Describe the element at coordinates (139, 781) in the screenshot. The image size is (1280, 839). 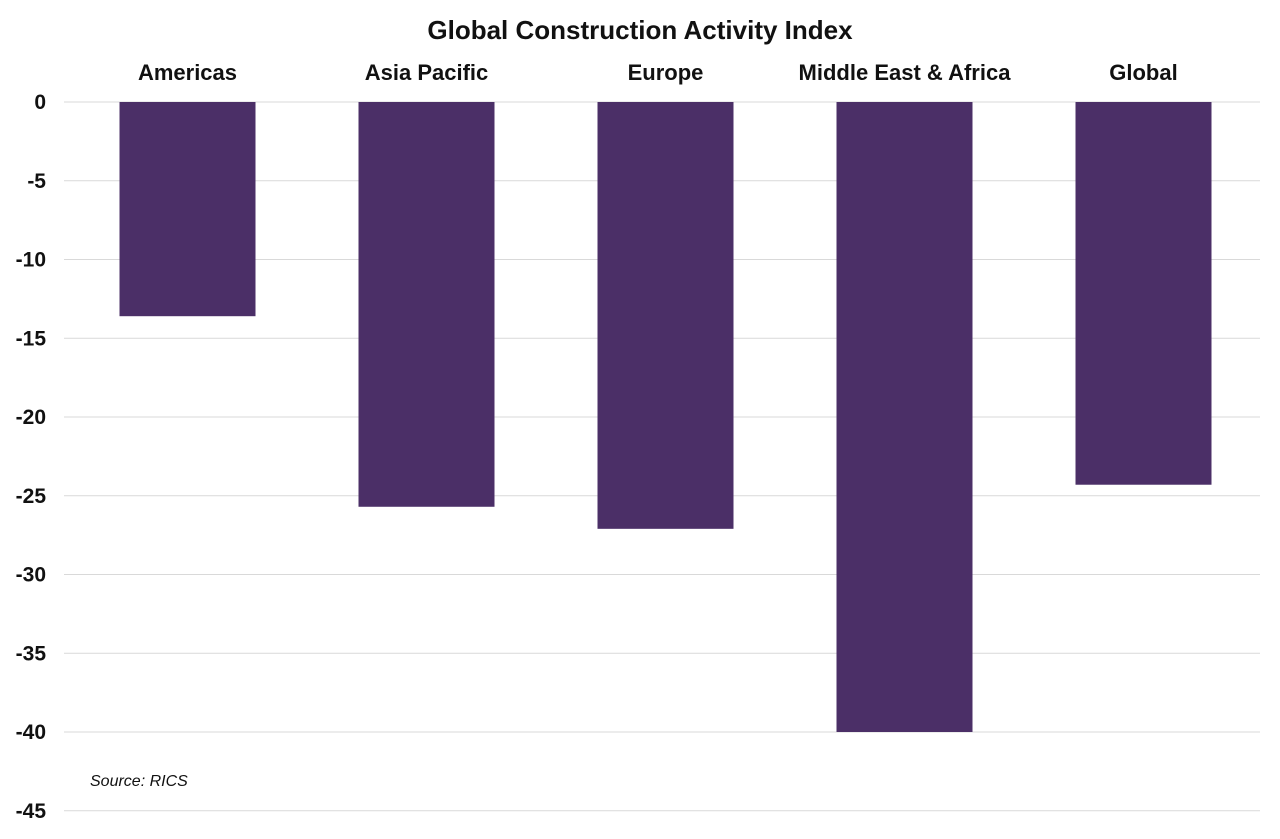
I see `source-note: Source: RICS` at that location.